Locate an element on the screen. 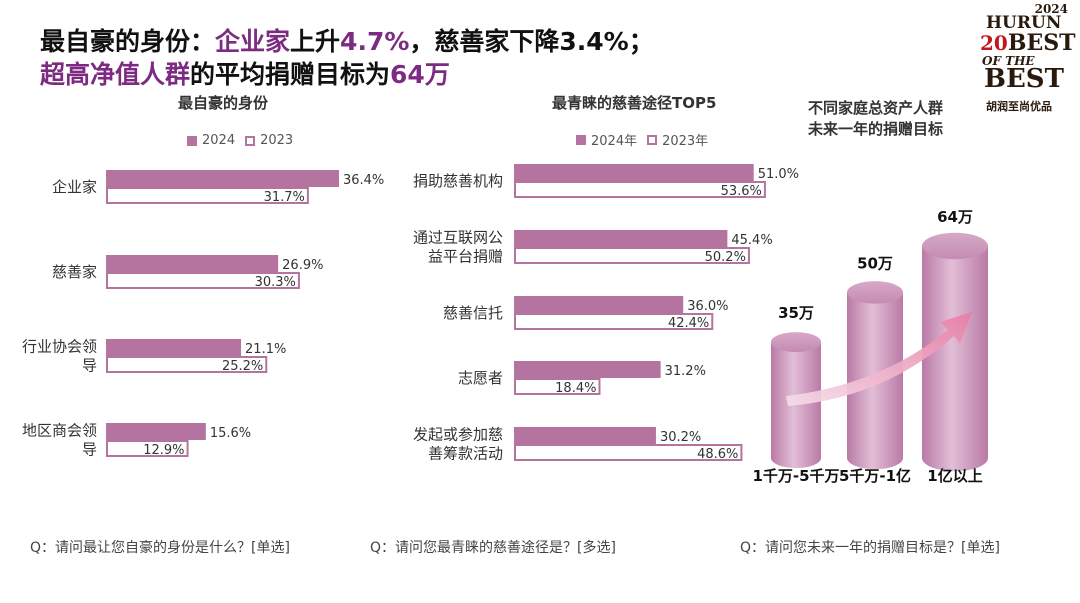  data-label: 18.4% is located at coordinates (575, 388).